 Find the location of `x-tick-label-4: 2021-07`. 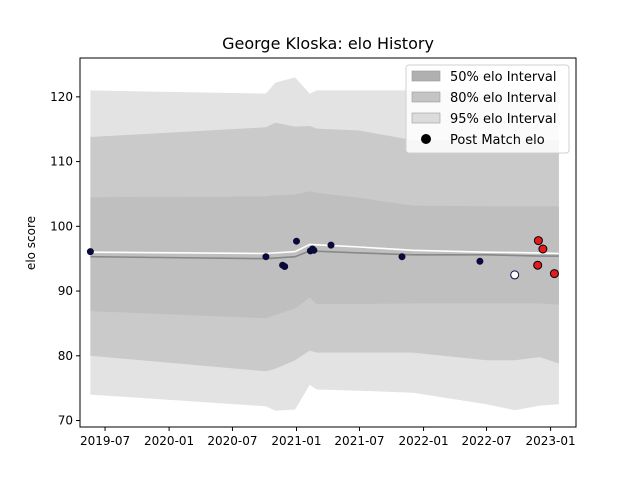

x-tick-label-4: 2021-07 is located at coordinates (359, 441).